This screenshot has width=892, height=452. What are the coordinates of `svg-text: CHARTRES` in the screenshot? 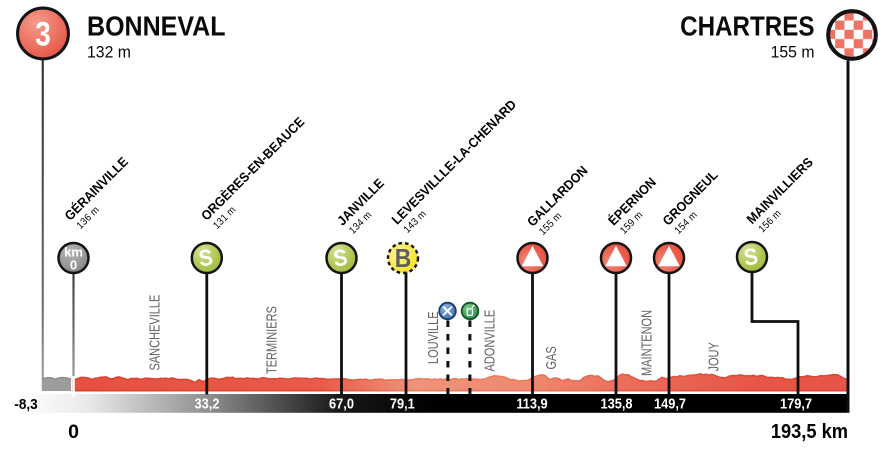 It's located at (747, 27).